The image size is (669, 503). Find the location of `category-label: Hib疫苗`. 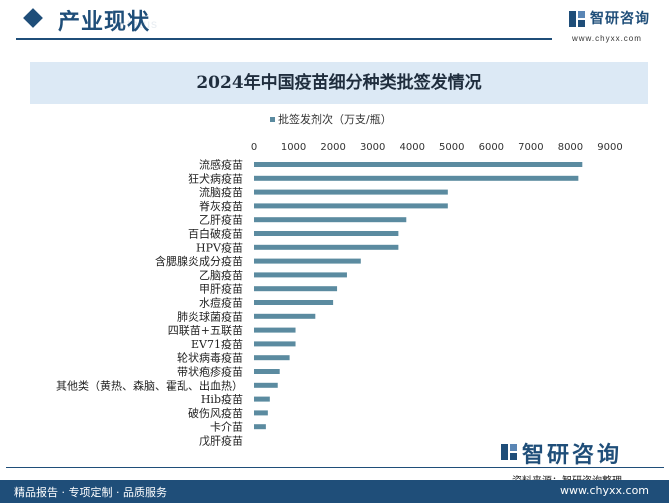

category-label: Hib疫苗 is located at coordinates (222, 399).